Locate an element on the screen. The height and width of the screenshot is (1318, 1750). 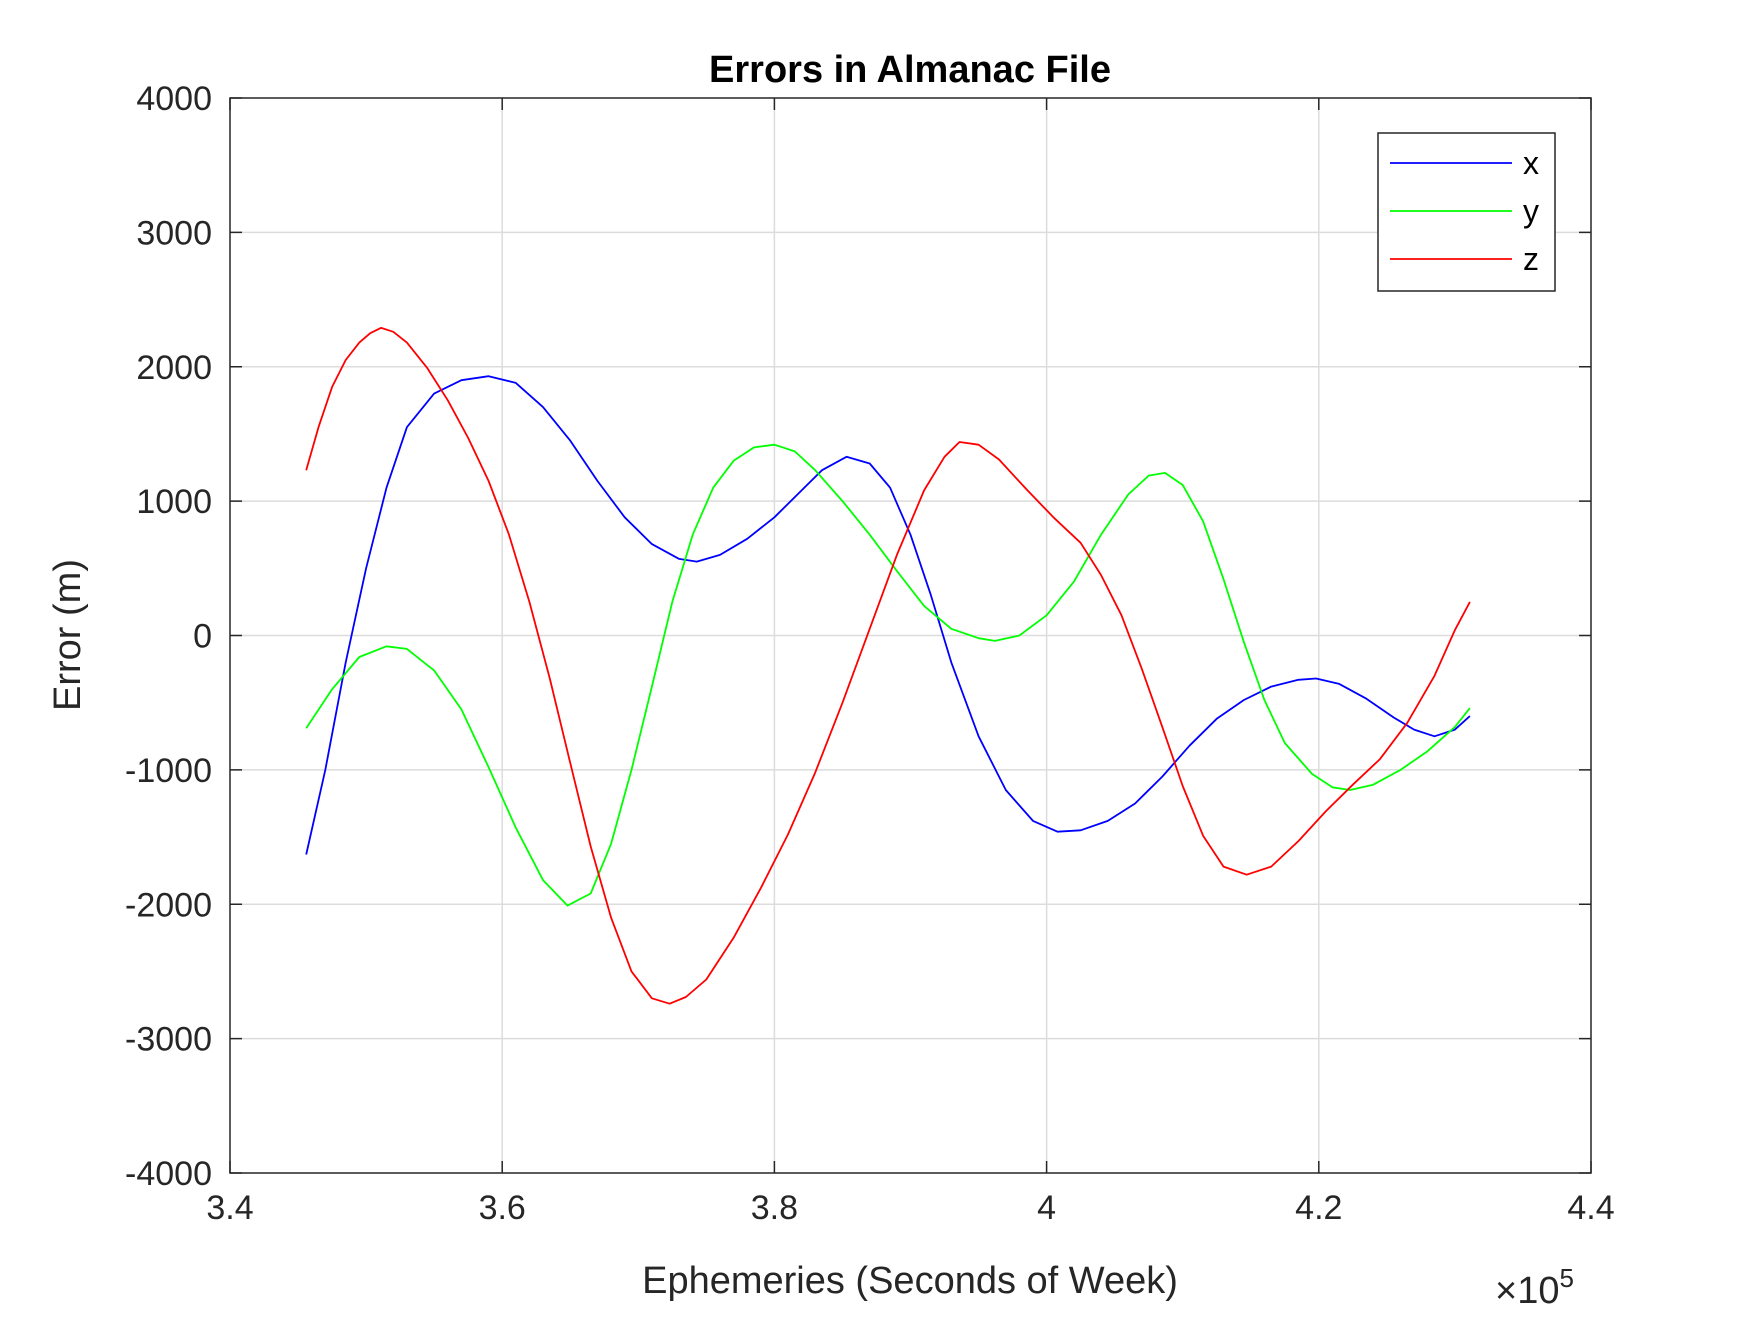
y-tick-label: -4000 is located at coordinates (168, 1174).